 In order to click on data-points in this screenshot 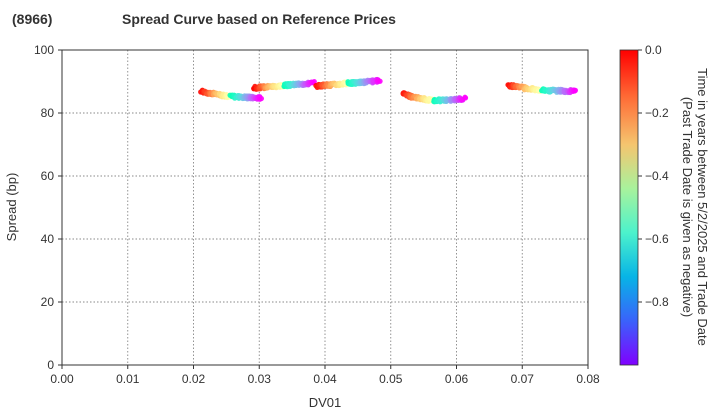, I will do `click(388, 90)`.